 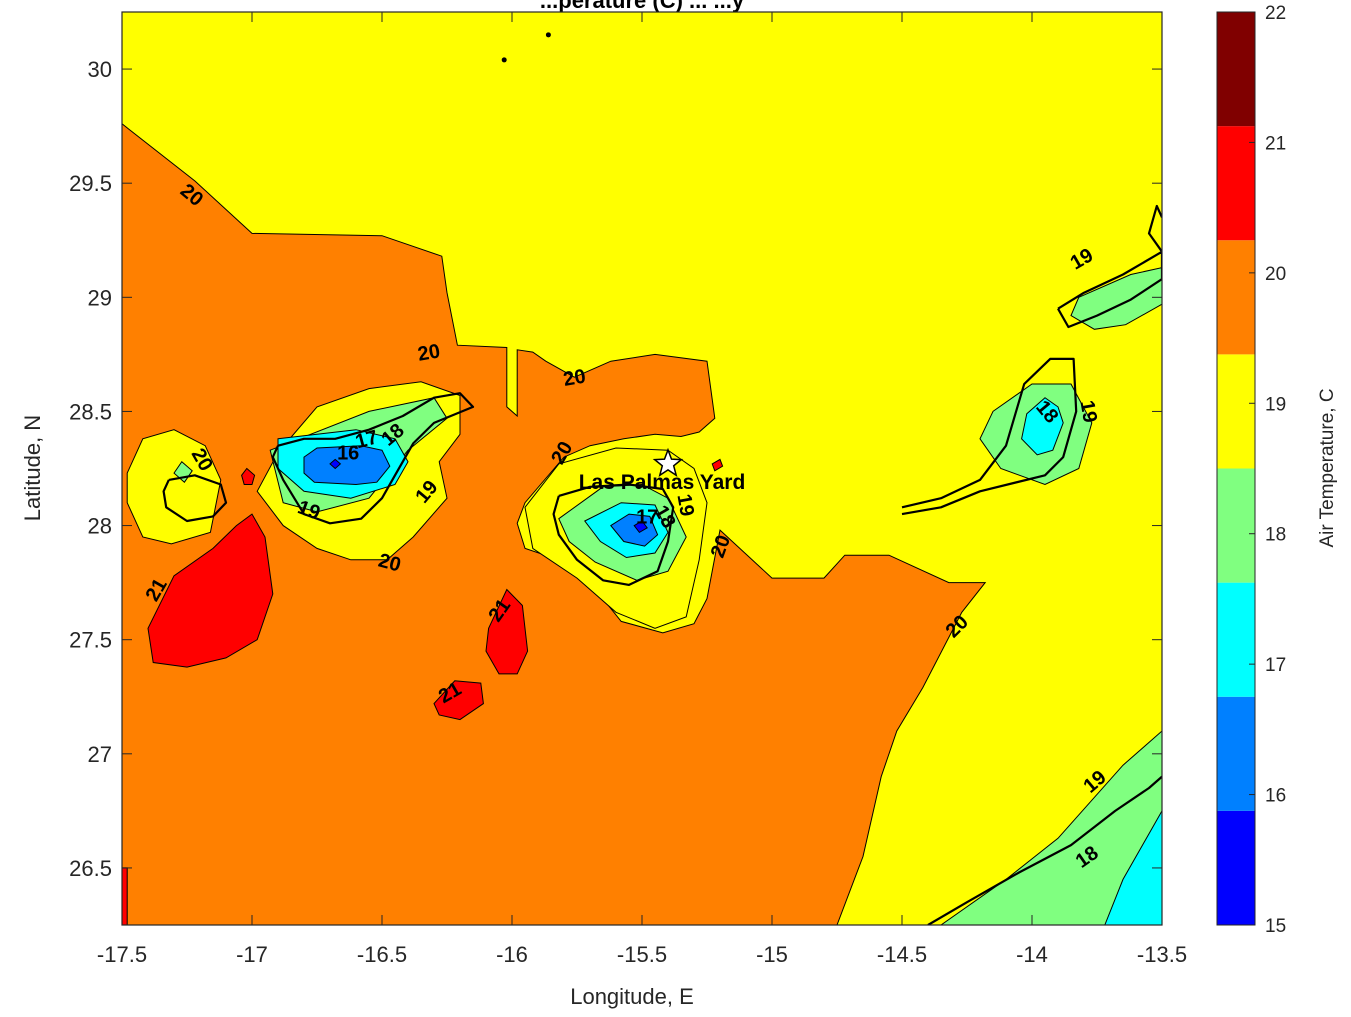 I want to click on colorbar-tick-label: 17, so click(x=1275, y=665).